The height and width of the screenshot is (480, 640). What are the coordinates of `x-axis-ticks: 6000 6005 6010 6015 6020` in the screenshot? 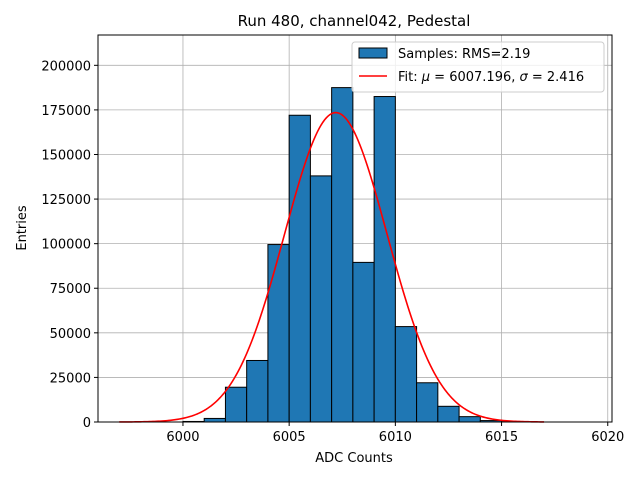 It's located at (395, 433).